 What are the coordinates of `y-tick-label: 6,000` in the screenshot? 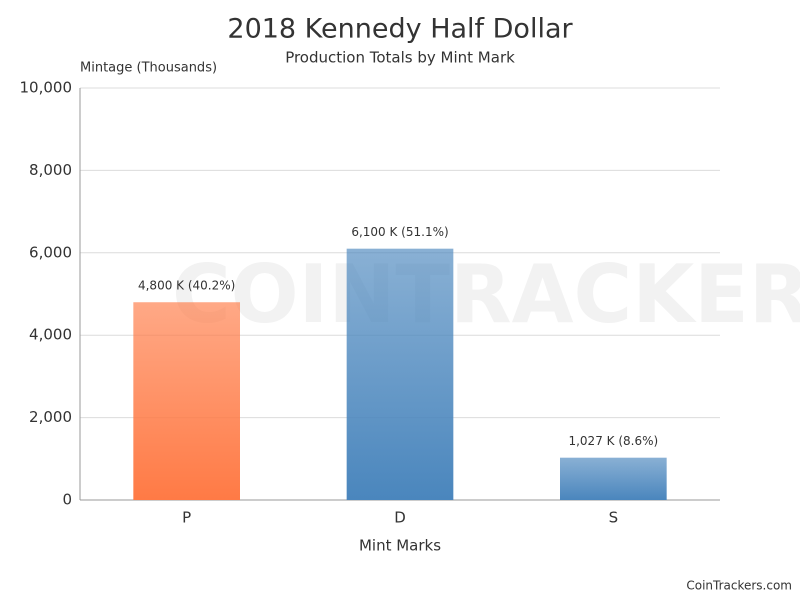 It's located at (50, 252).